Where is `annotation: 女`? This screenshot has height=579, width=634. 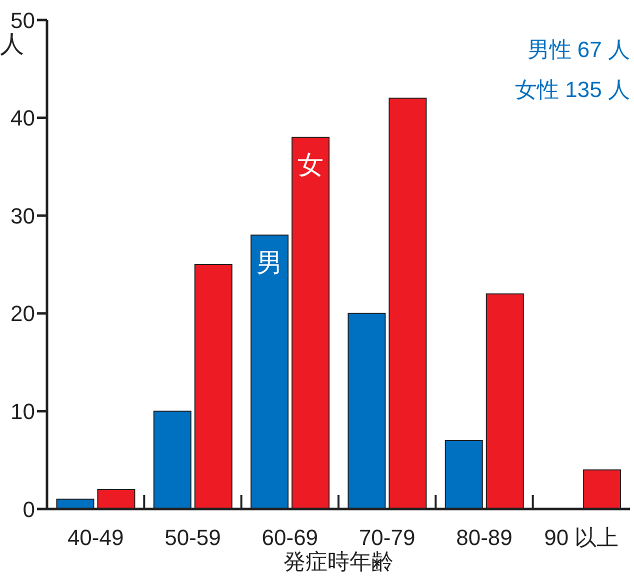 annotation: 女 is located at coordinates (311, 165).